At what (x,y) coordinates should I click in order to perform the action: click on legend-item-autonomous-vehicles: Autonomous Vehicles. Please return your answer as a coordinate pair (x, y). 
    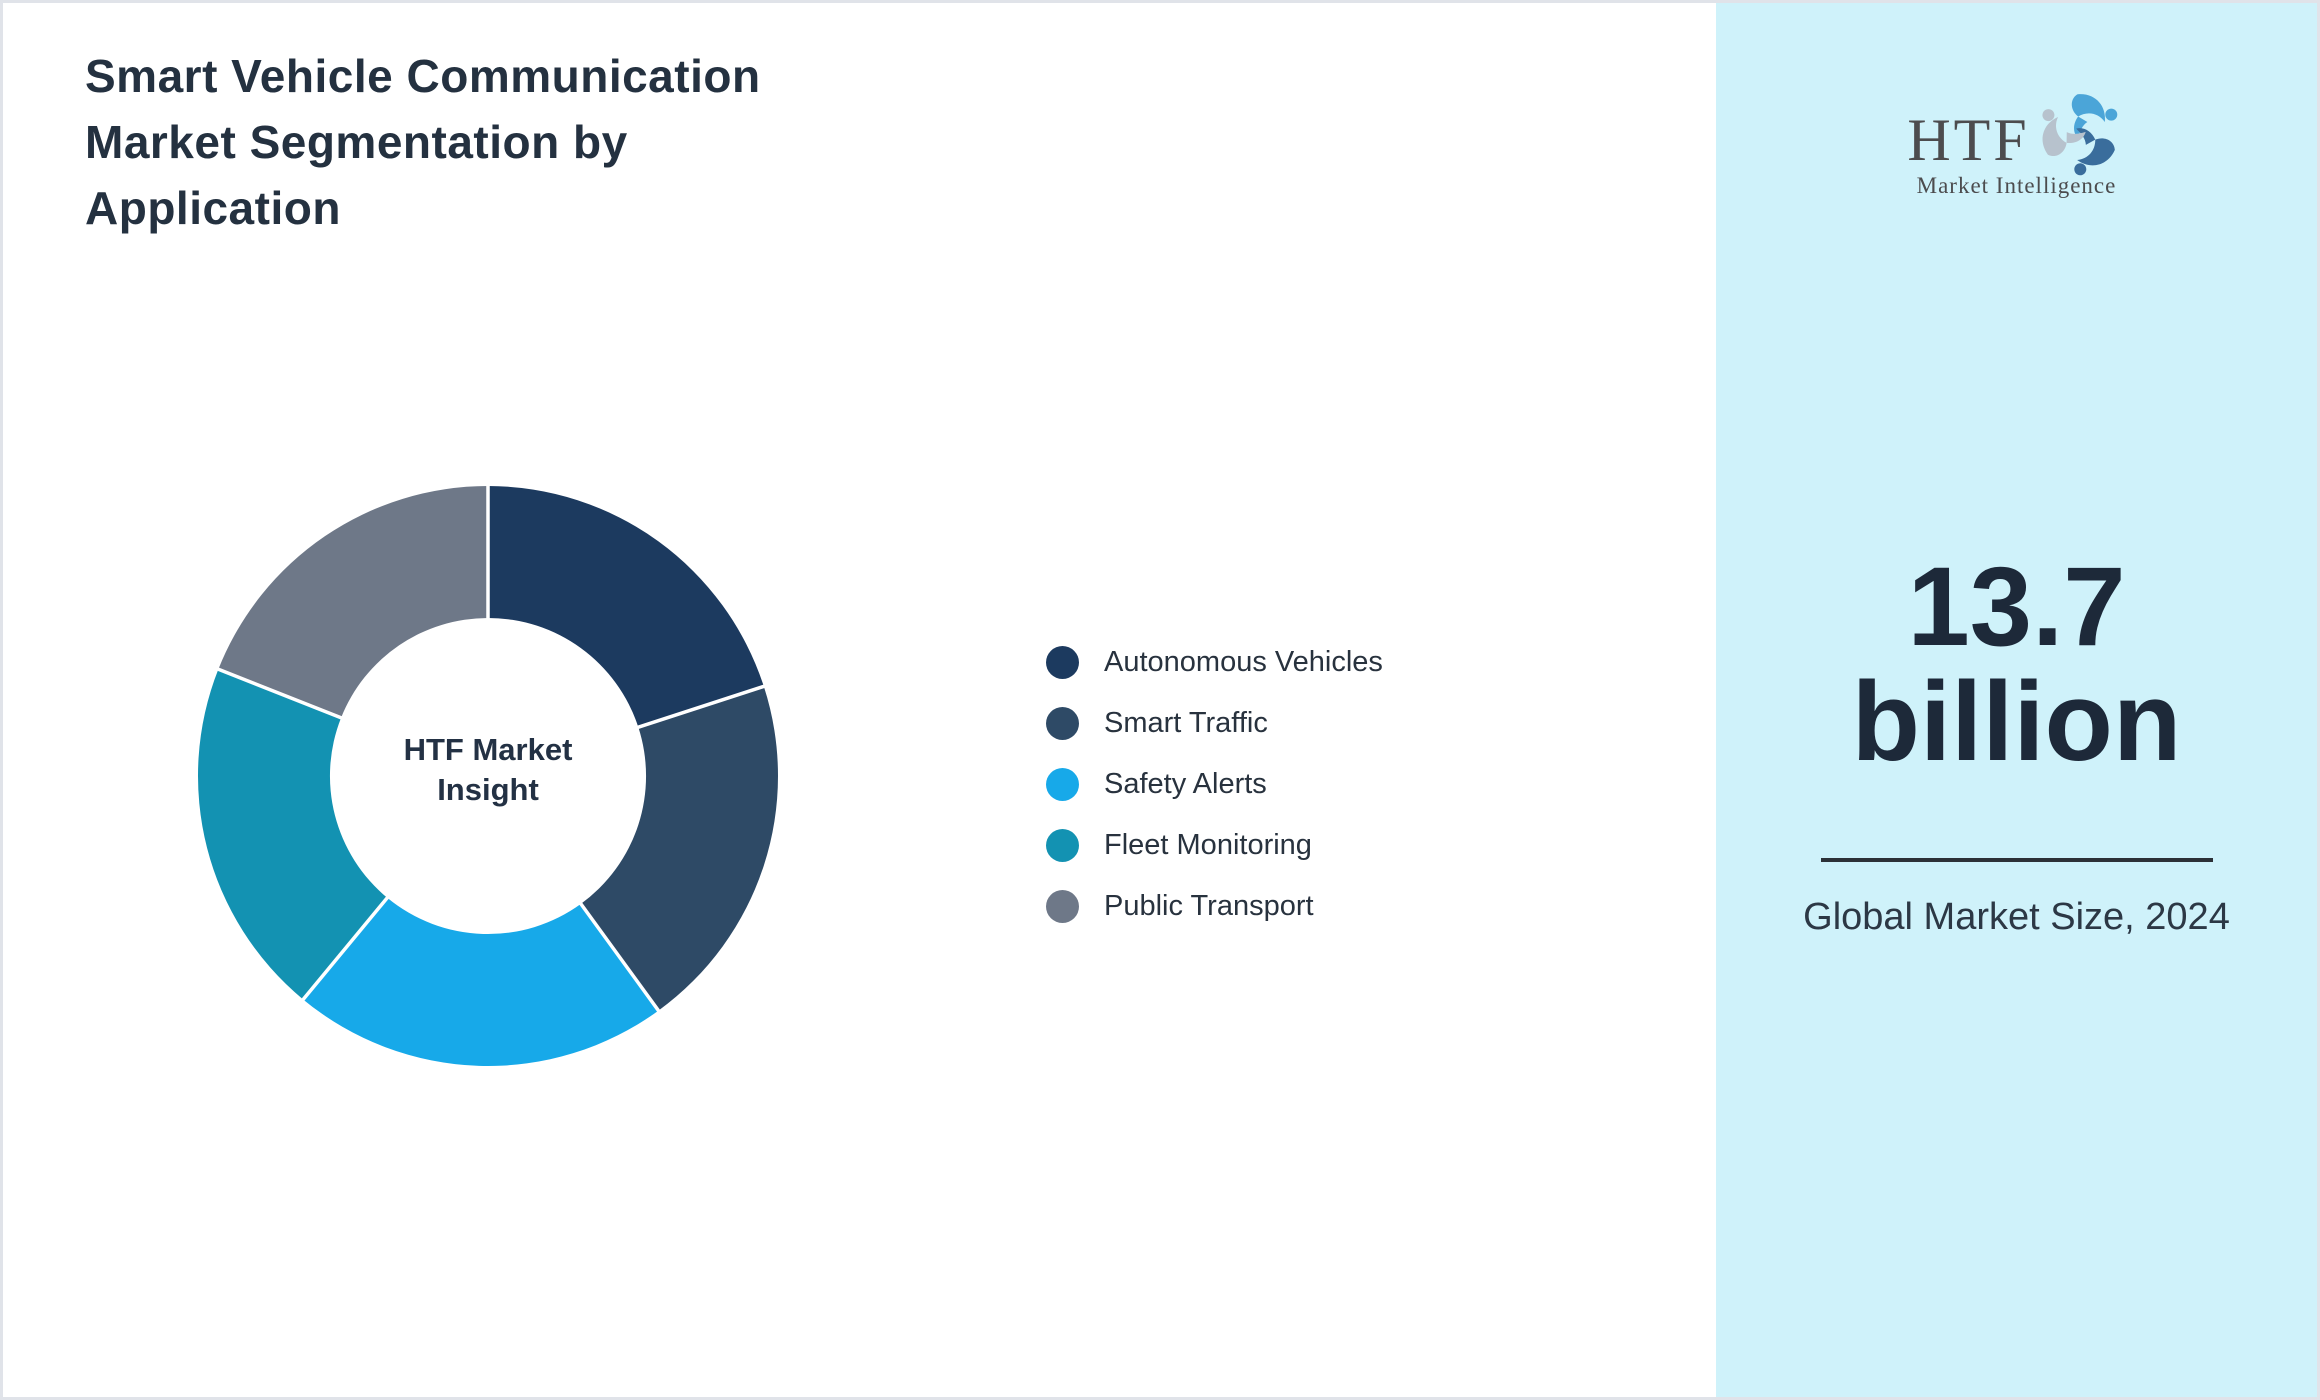
    Looking at the image, I should click on (1214, 662).